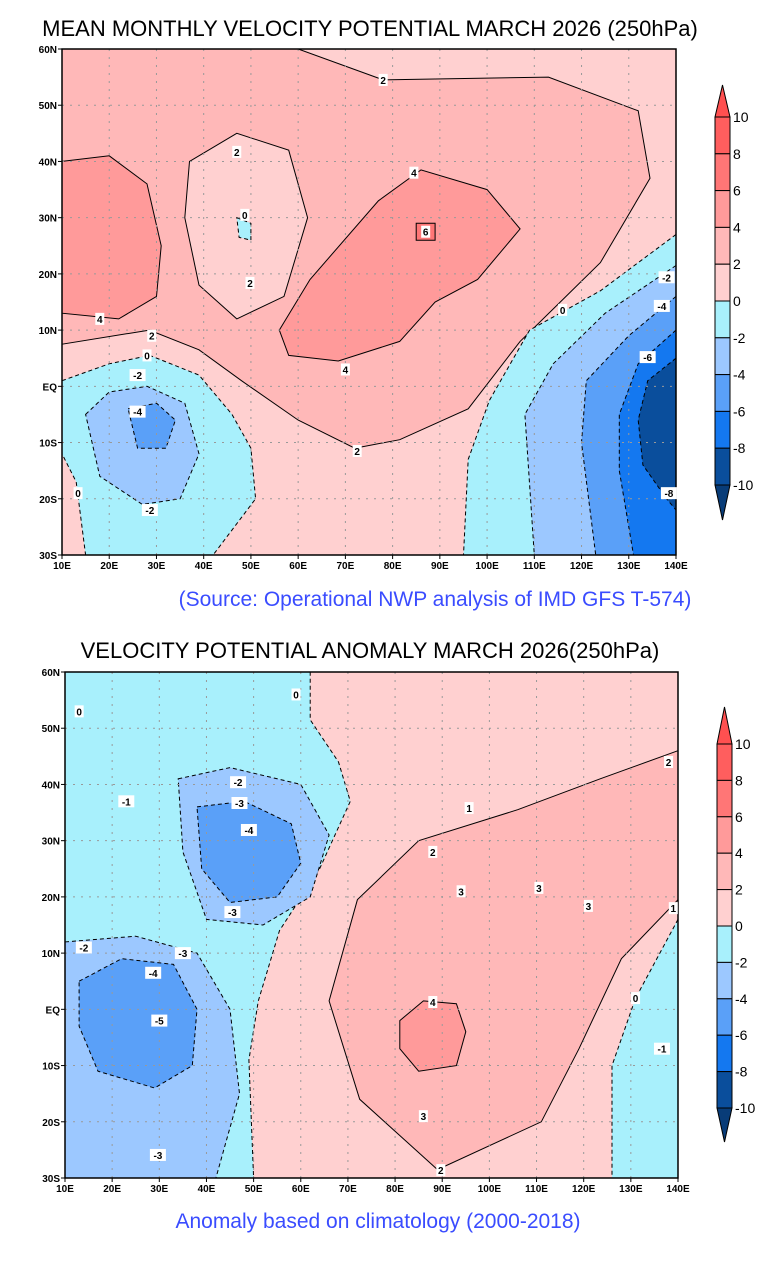  I want to click on panel-2-climatology-caption: Anomaly based on climatology (2000-2018), so click(377, 1221).